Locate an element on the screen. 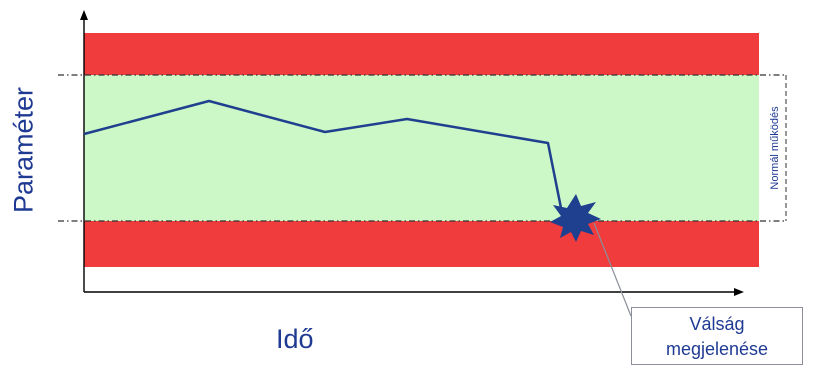  crisis-burst-icon is located at coordinates (575, 218).